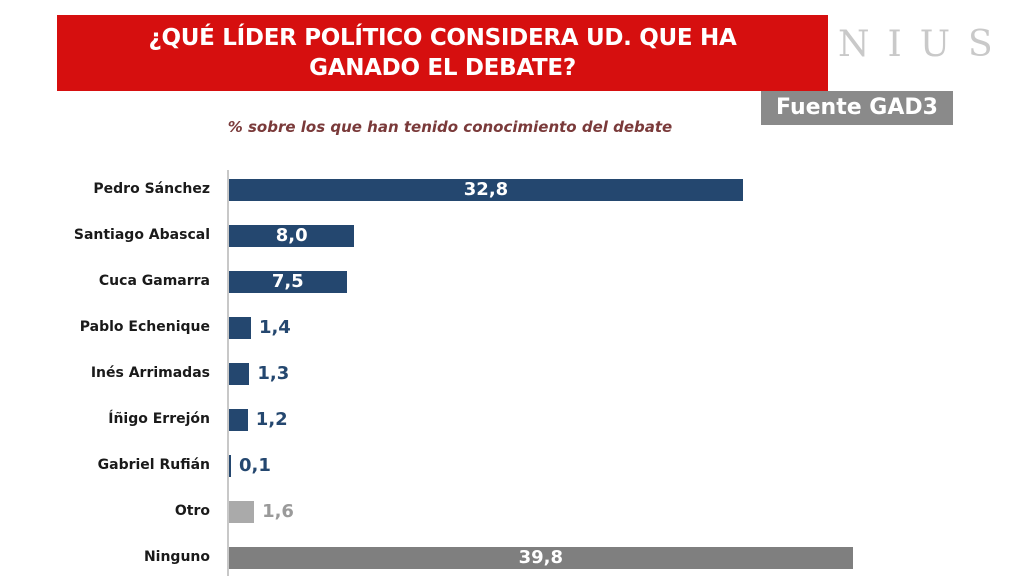  Describe the element at coordinates (857, 108) in the screenshot. I see `source-badge: Fuente GAD3` at that location.